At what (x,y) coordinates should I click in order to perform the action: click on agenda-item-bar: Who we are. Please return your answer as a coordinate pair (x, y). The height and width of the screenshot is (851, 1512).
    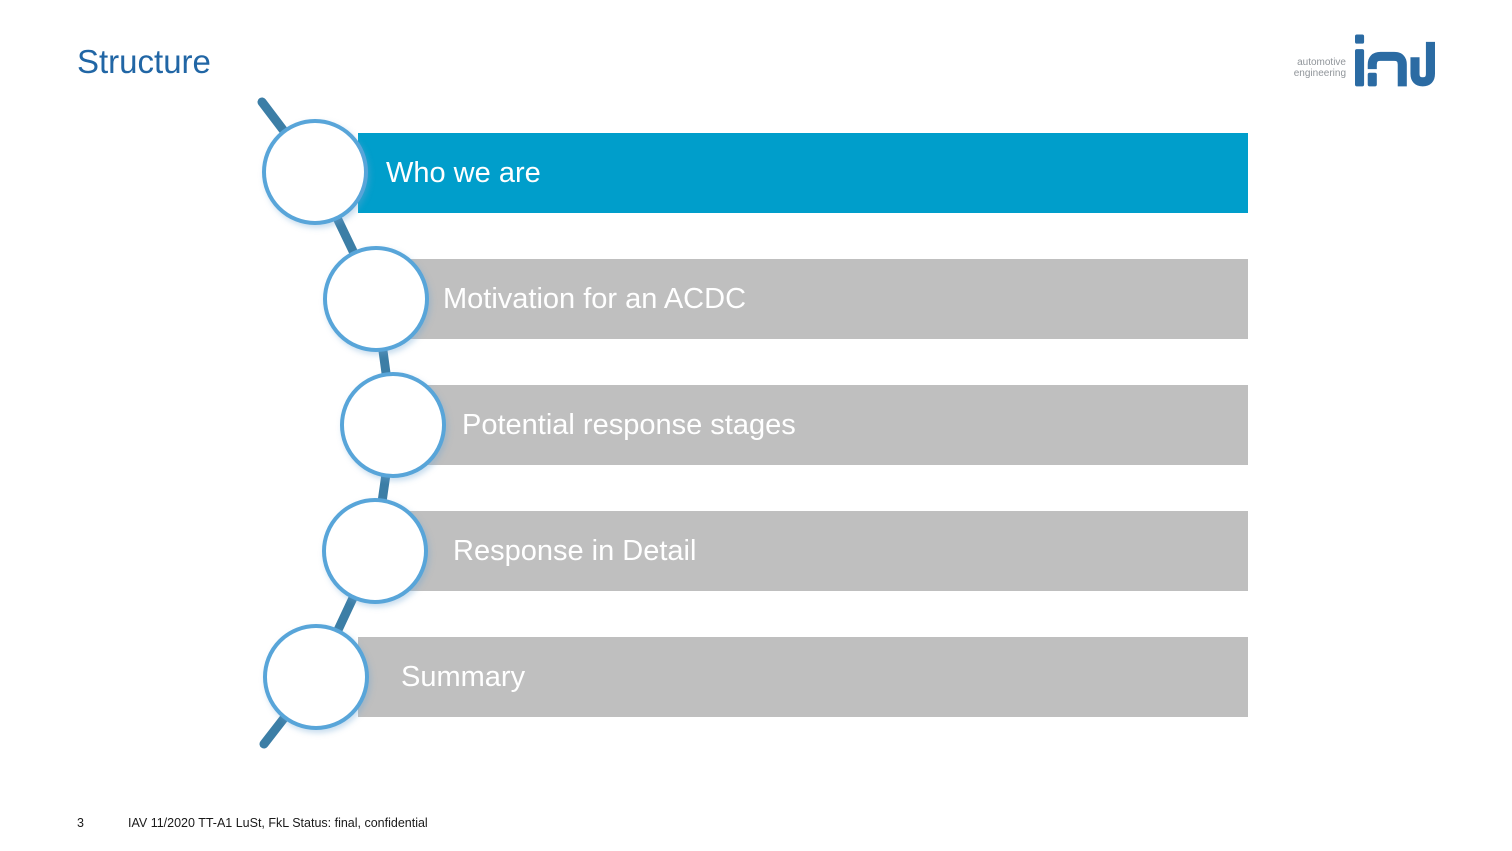
    Looking at the image, I should click on (803, 173).